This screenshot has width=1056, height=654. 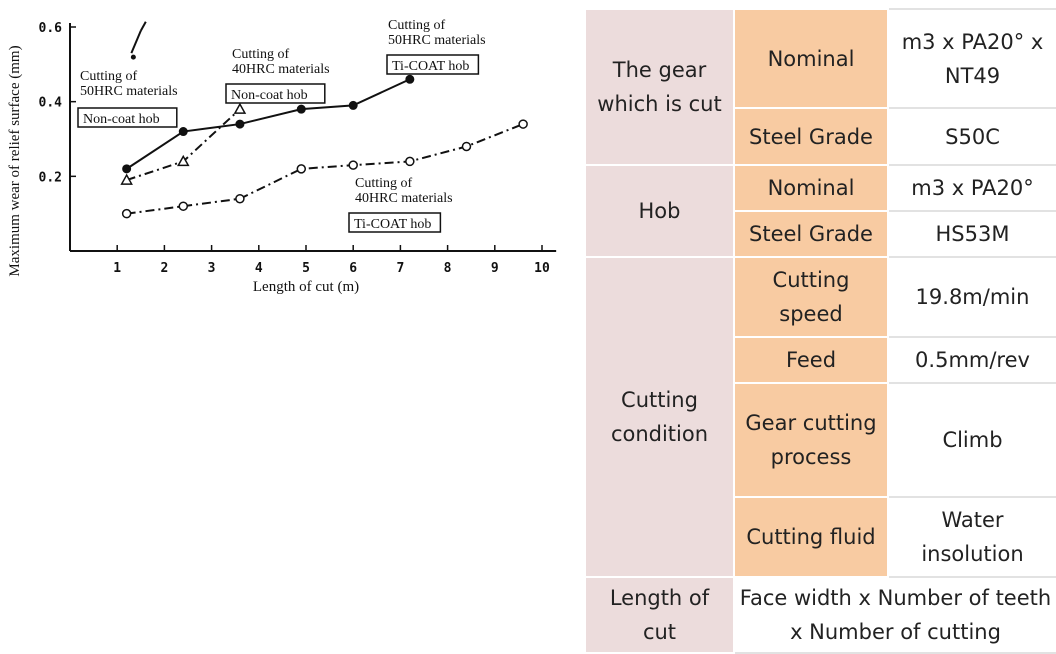 What do you see at coordinates (971, 440) in the screenshot?
I see `process-value: Climb` at bounding box center [971, 440].